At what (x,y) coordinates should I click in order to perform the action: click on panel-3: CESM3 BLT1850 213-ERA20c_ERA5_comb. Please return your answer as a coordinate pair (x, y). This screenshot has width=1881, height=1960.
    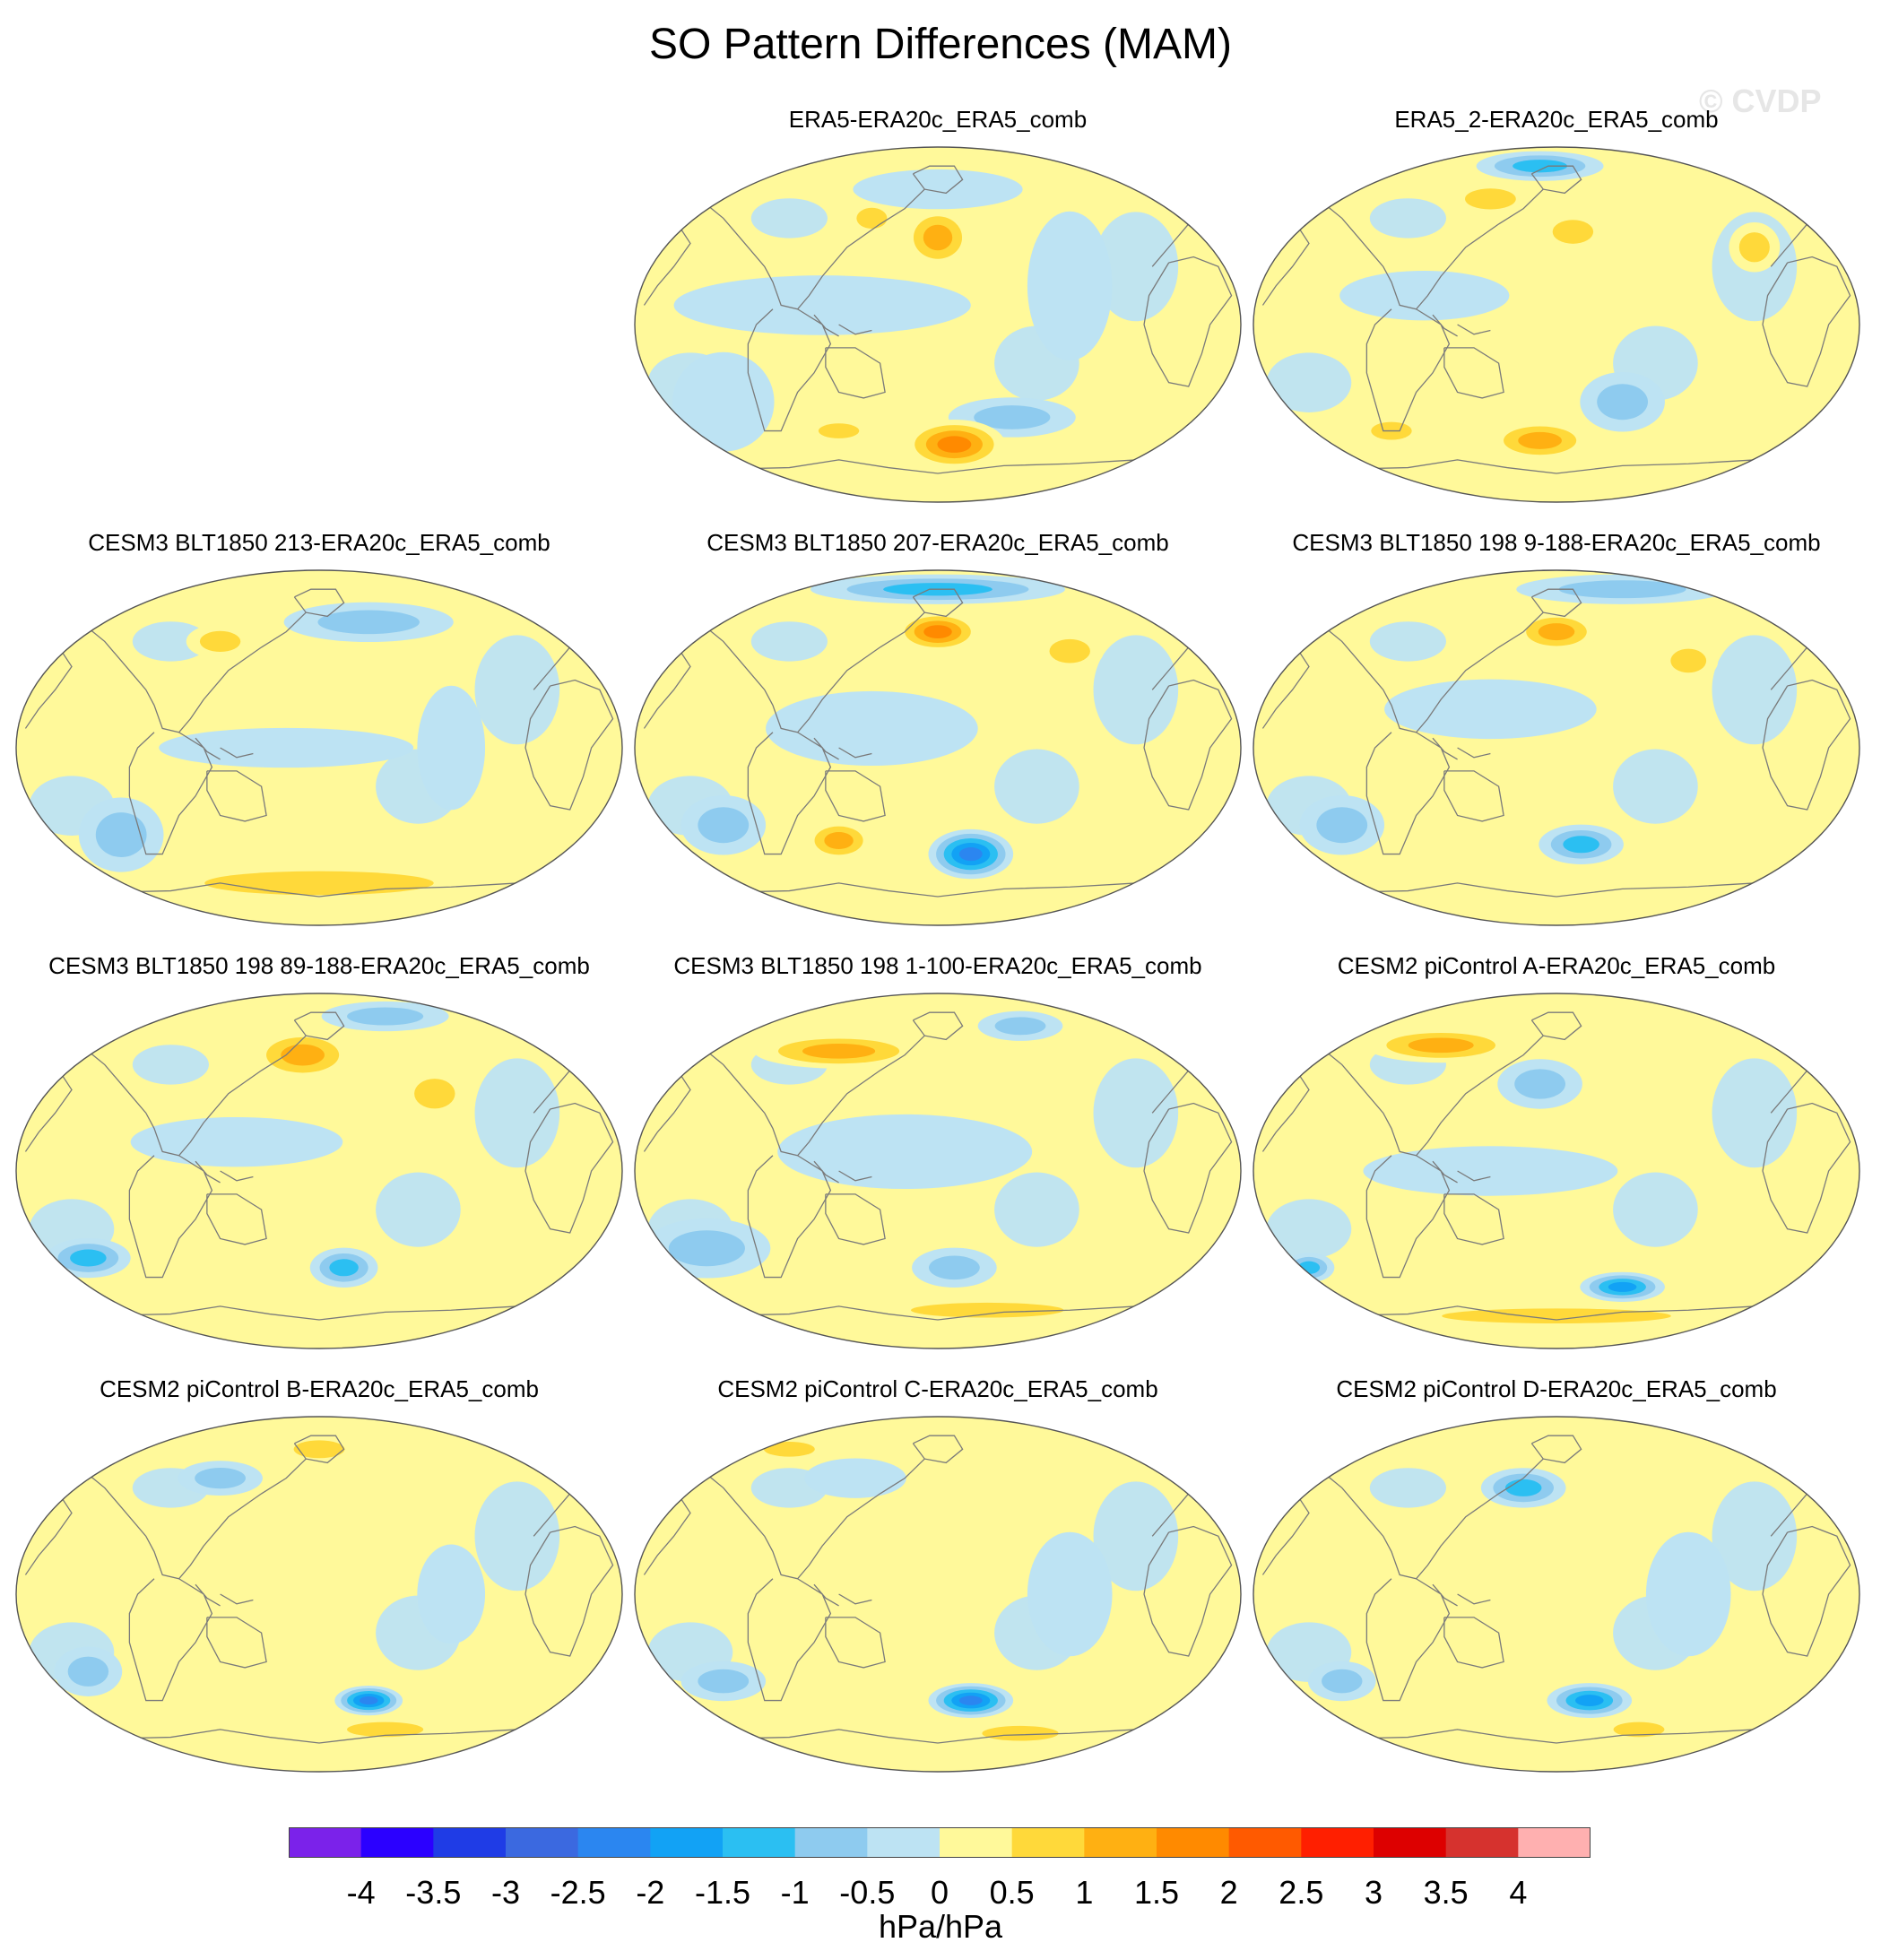
    Looking at the image, I should click on (319, 727).